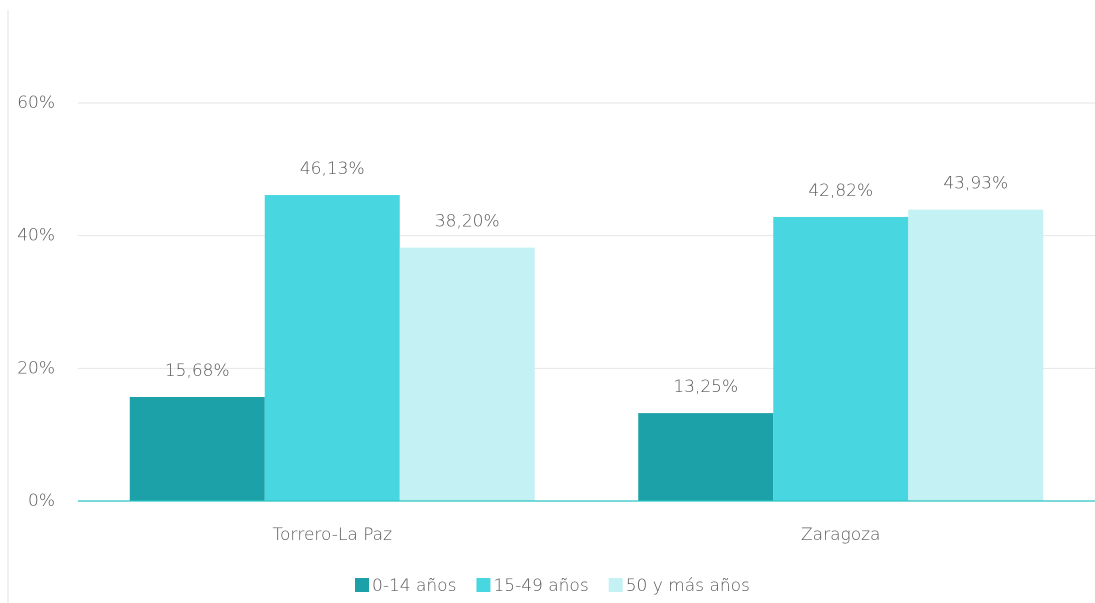 Image resolution: width=1095 pixels, height=603 pixels. What do you see at coordinates (467, 222) in the screenshot?
I see `data-label: 38,20%` at bounding box center [467, 222].